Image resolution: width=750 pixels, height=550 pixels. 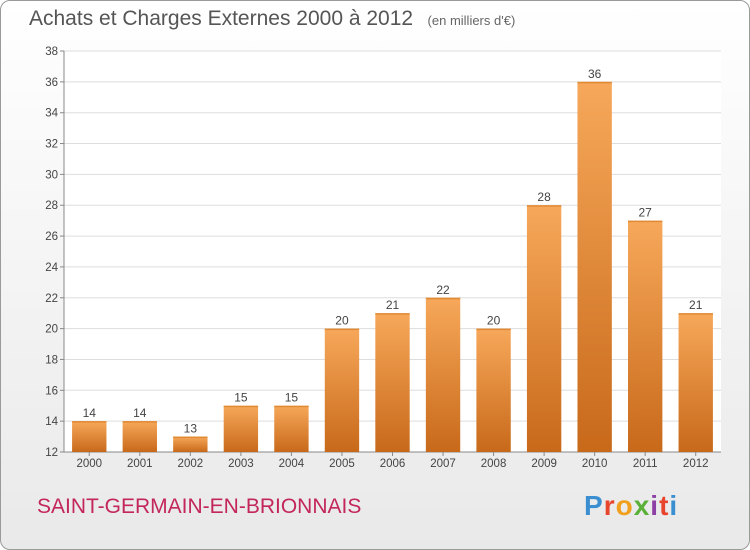 I want to click on y-tick-label: 16, so click(x=51, y=391).